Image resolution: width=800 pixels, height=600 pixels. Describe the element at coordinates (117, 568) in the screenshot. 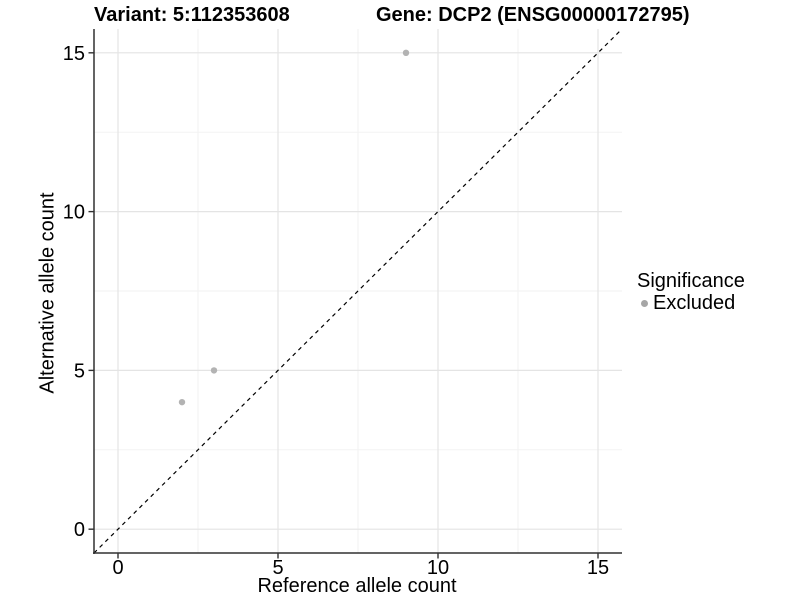

I see `x-tick-label: 0` at that location.